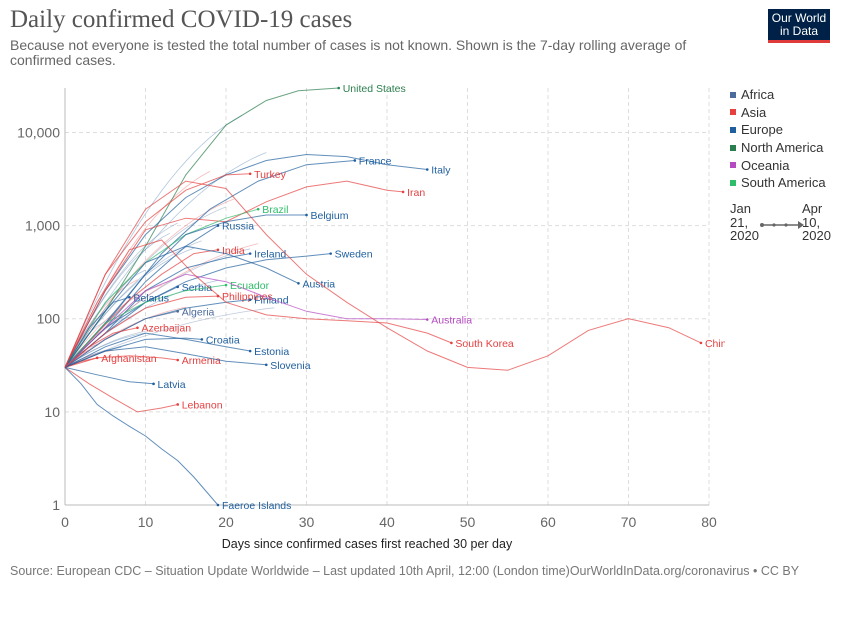 This screenshot has width=841, height=622. I want to click on timeline: Jan 21, 2020 Apr 10, 2020, so click(782, 225).